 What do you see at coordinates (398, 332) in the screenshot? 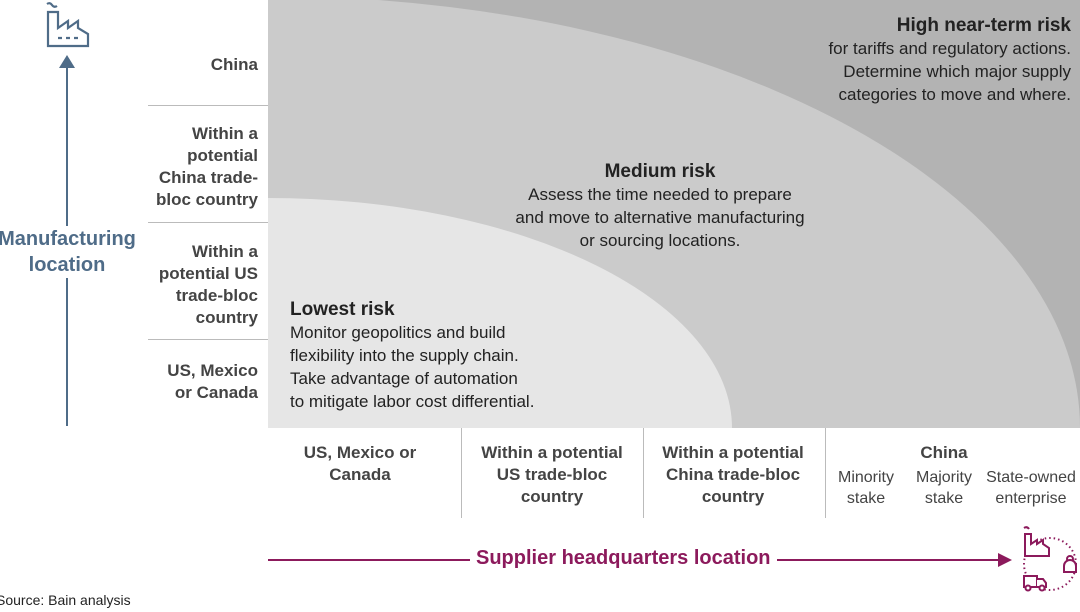
I see `low-risk-line: Monitor geopolitics and build` at bounding box center [398, 332].